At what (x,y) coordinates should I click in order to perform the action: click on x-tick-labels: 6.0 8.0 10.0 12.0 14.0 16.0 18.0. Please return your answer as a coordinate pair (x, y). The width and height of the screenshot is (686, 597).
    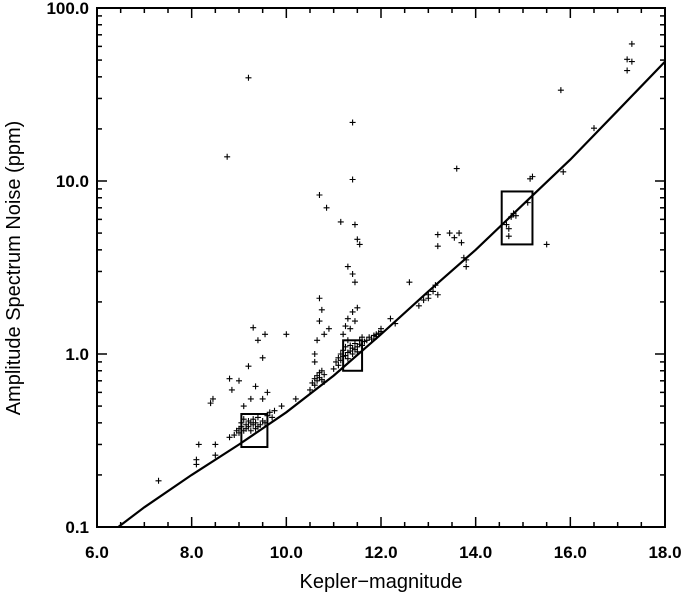
    Looking at the image, I should click on (383, 552).